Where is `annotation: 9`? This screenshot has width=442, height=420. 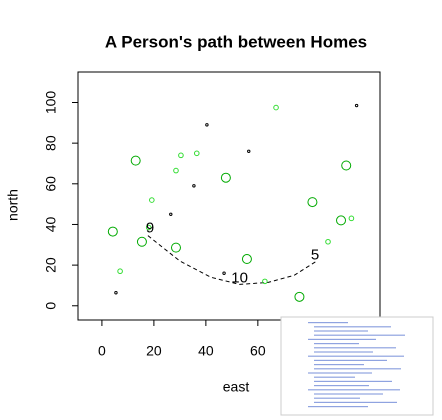
annotation: 9 is located at coordinates (150, 227).